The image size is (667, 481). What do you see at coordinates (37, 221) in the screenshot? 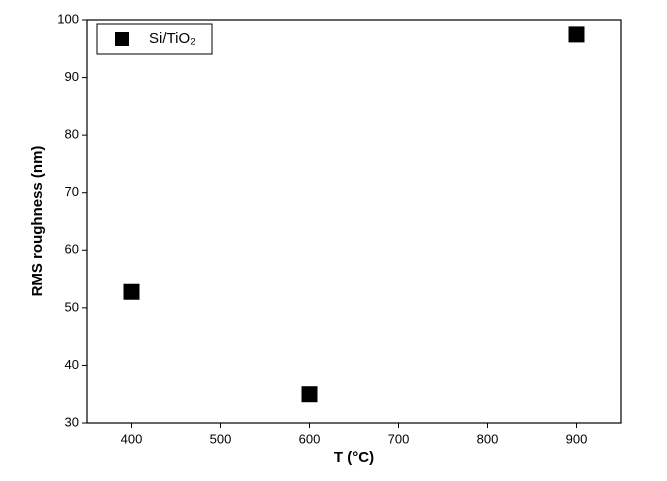
I see `y-axis-label: RMS roughness (nm)` at bounding box center [37, 221].